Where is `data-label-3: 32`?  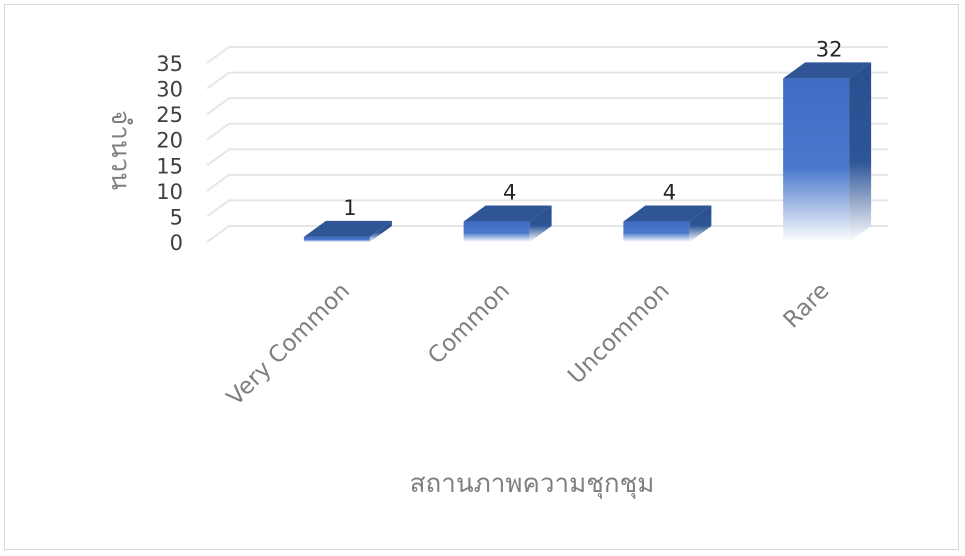 data-label-3: 32 is located at coordinates (829, 49).